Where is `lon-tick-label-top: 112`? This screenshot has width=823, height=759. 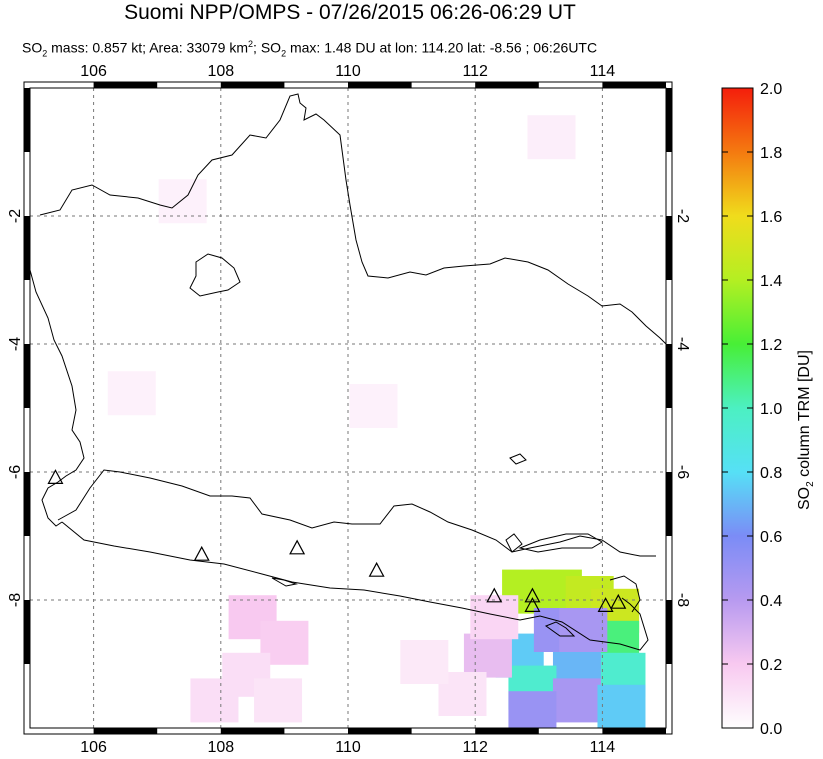 lon-tick-label-top: 112 is located at coordinates (475, 71).